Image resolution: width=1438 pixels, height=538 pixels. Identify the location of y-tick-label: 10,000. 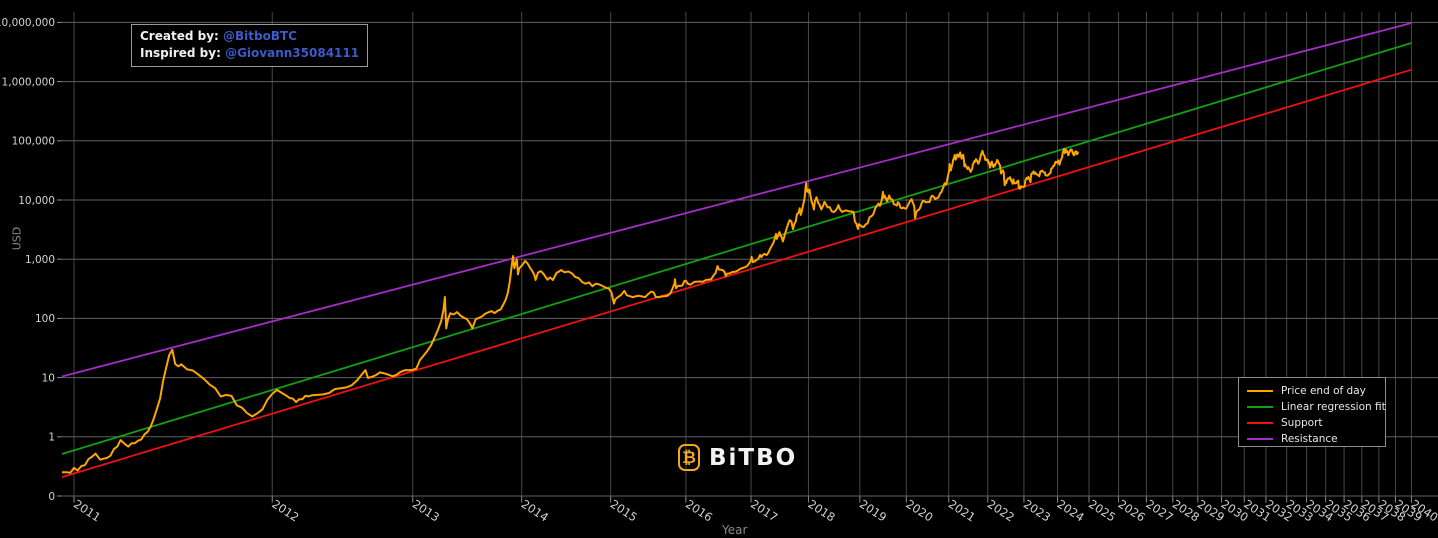
(36, 201).